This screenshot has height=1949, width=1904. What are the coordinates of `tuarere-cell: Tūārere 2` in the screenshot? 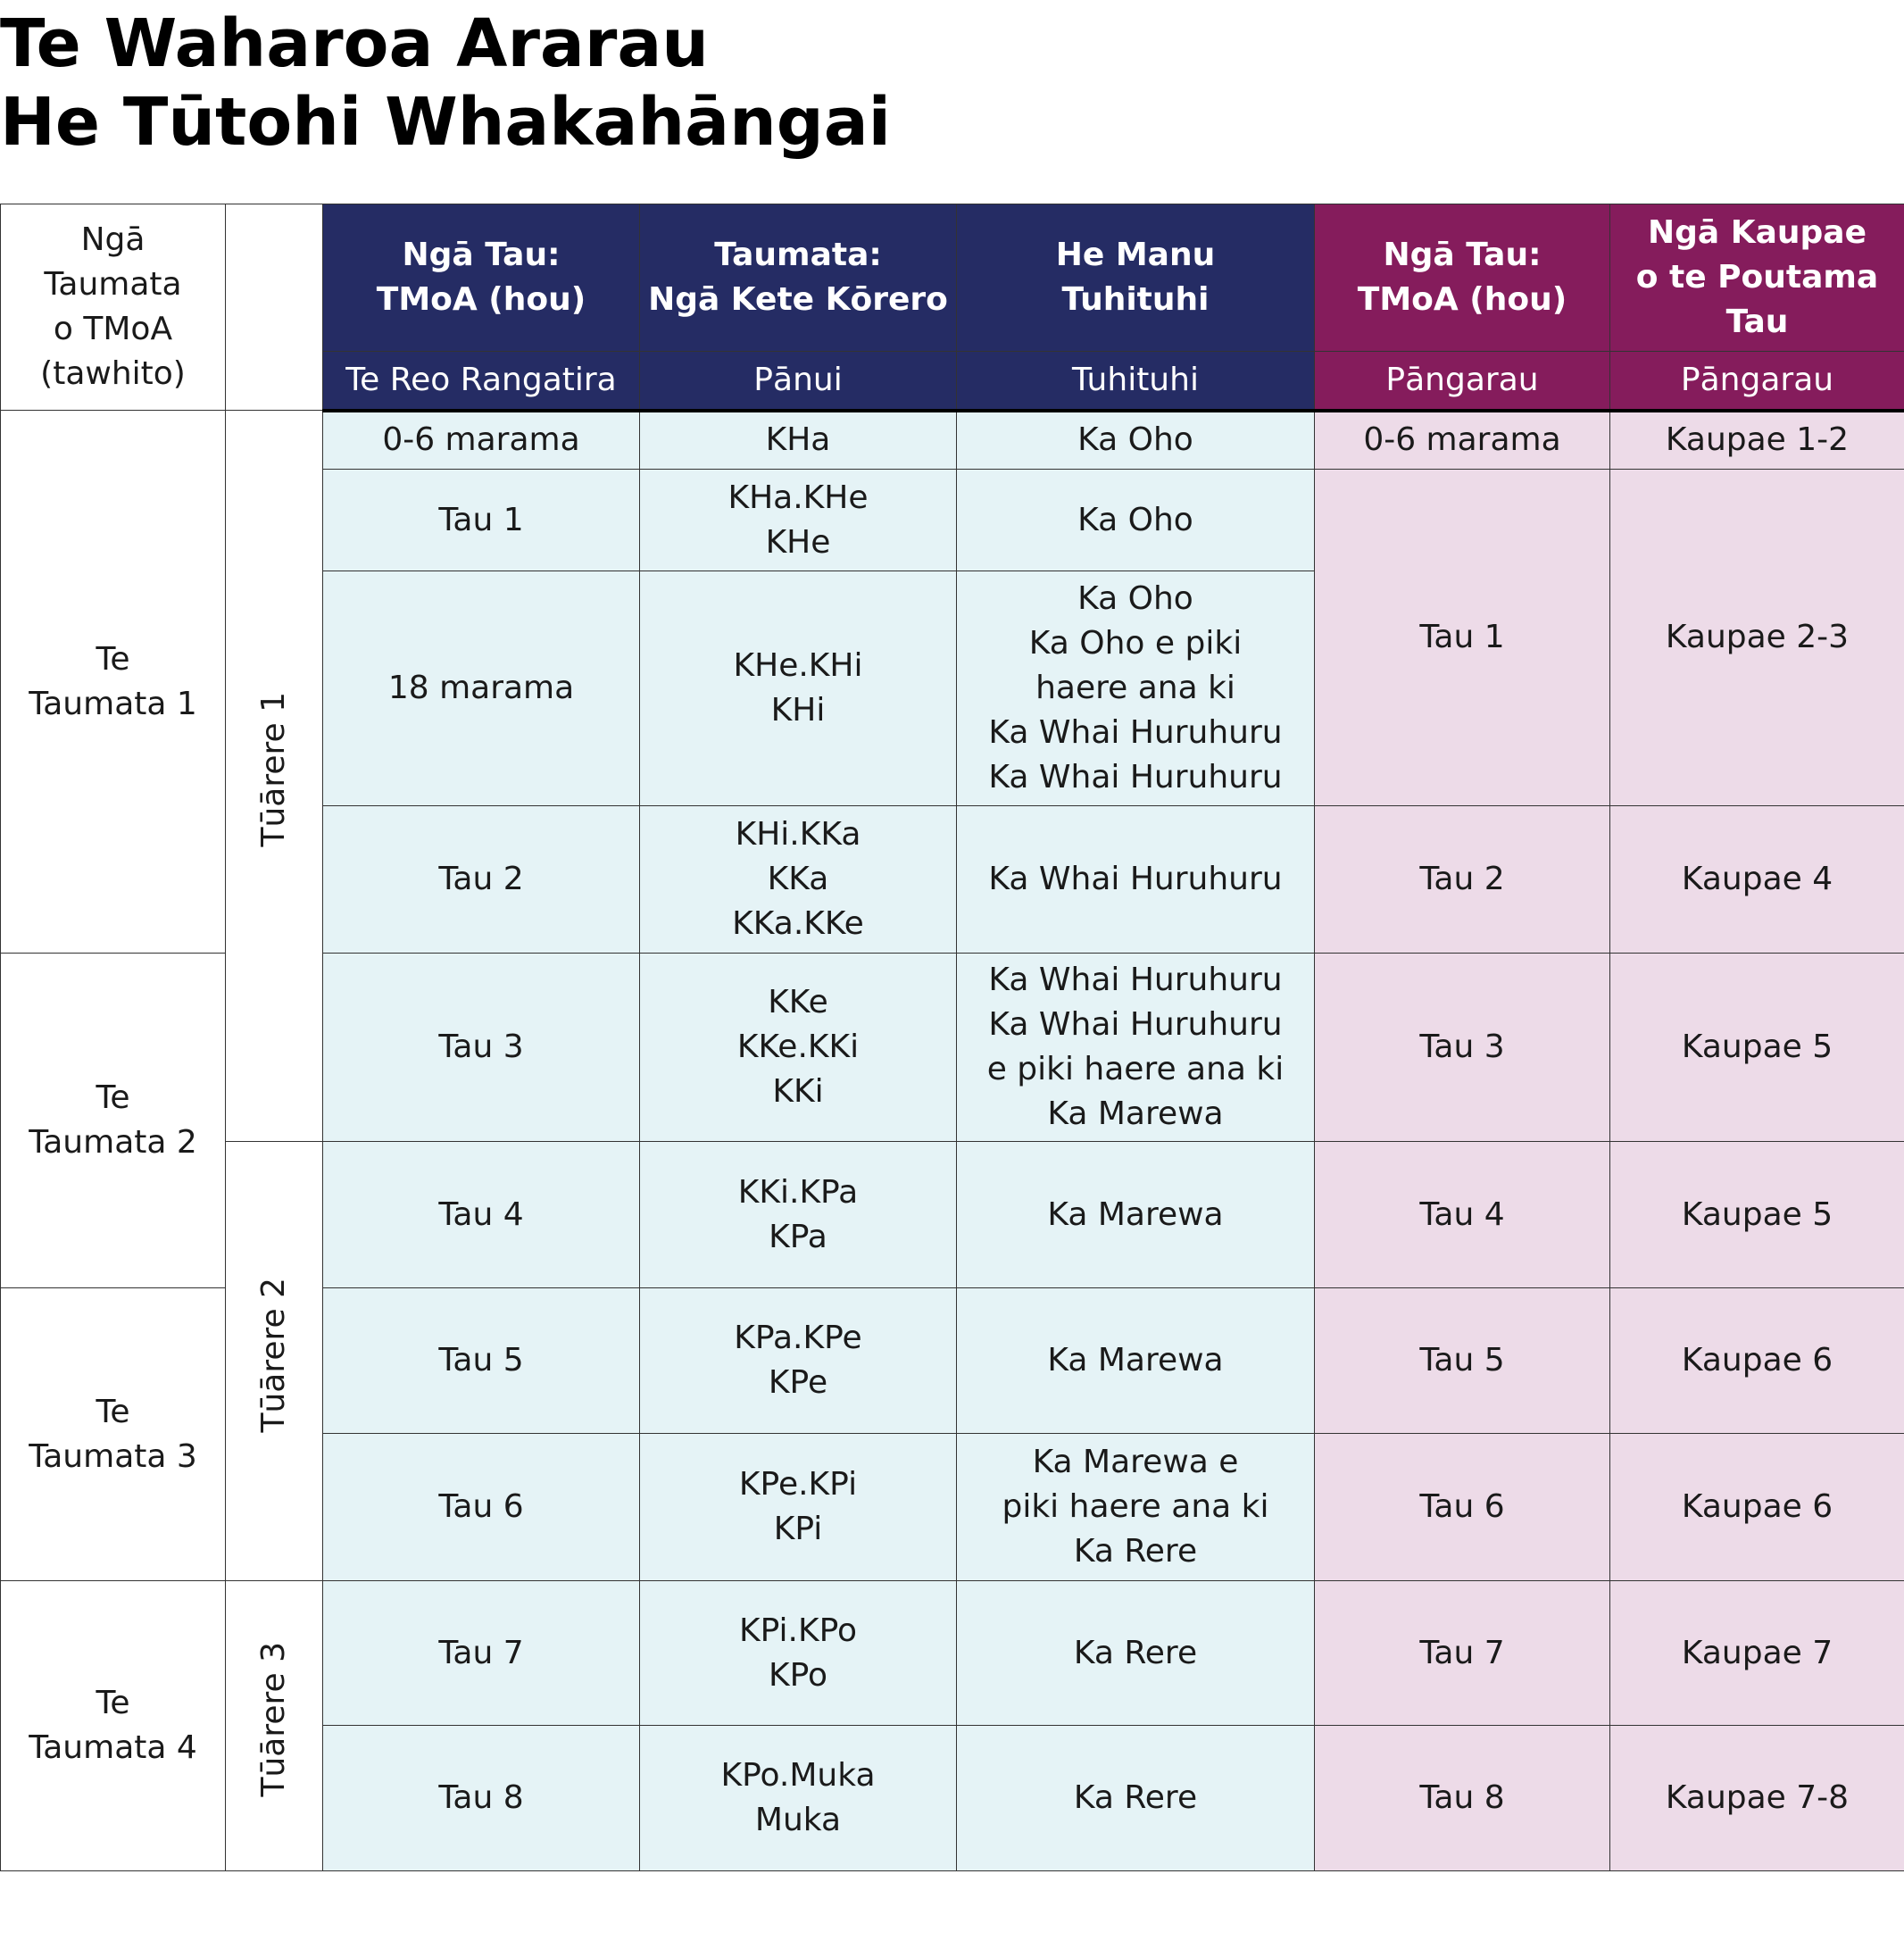 It's located at (274, 1361).